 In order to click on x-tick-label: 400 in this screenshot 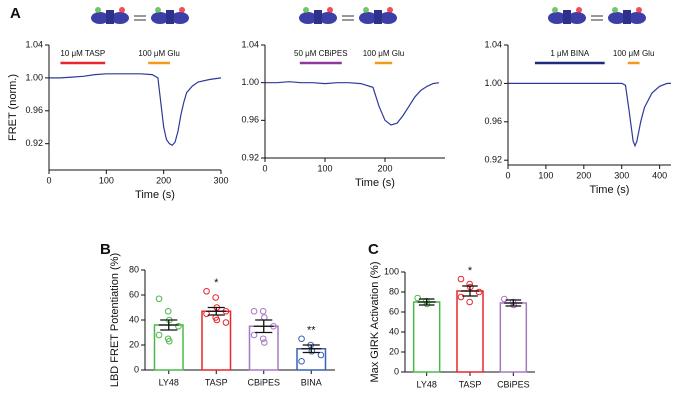, I will do `click(659, 175)`.